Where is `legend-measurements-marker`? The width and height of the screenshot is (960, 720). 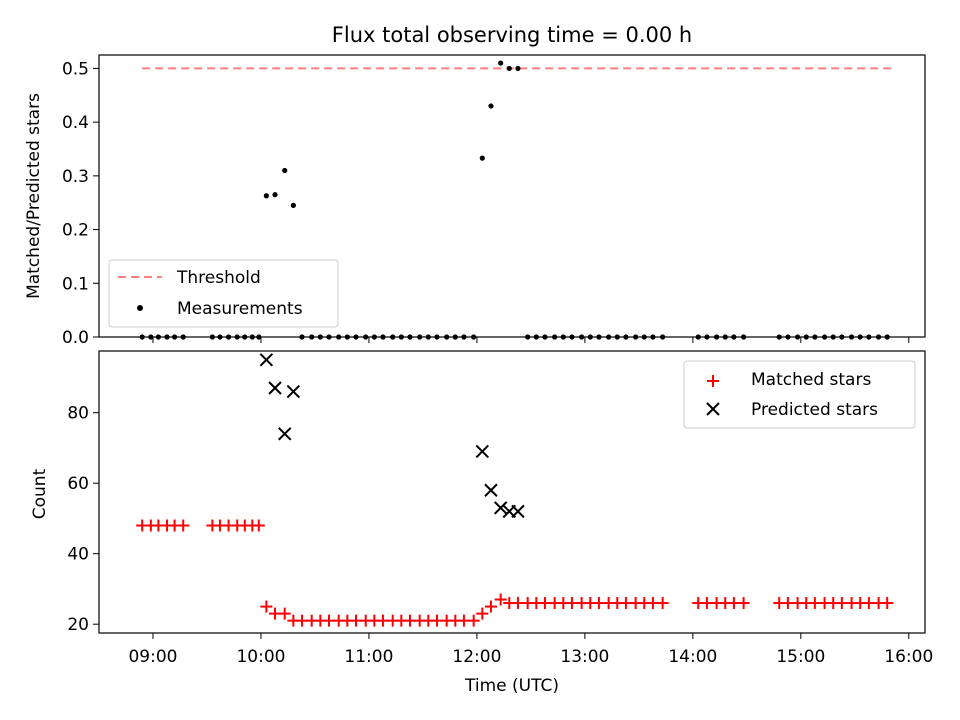 legend-measurements-marker is located at coordinates (140, 308).